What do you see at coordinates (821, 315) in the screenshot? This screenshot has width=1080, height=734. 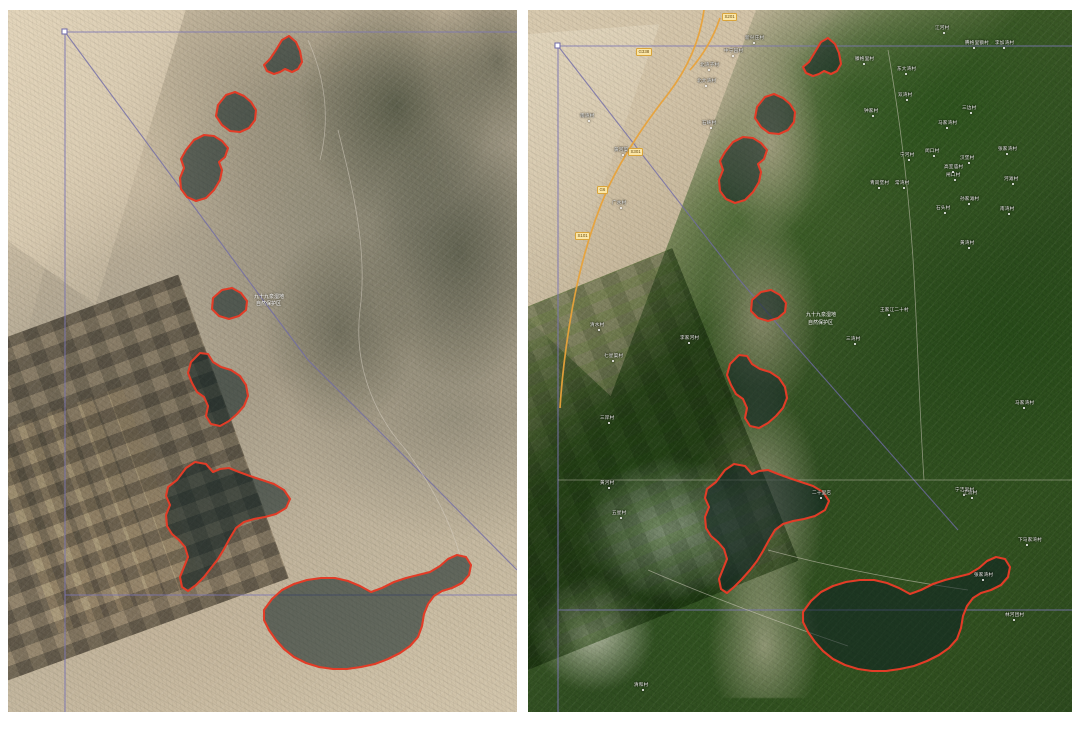 I see `right-aoi-label-line1: 九十九泉湿地` at bounding box center [821, 315].